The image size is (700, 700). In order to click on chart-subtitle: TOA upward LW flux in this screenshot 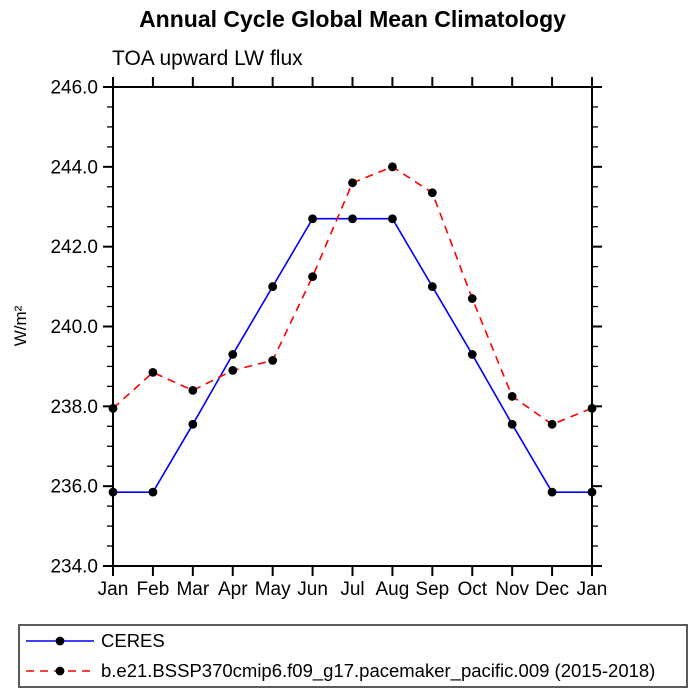, I will do `click(207, 58)`.